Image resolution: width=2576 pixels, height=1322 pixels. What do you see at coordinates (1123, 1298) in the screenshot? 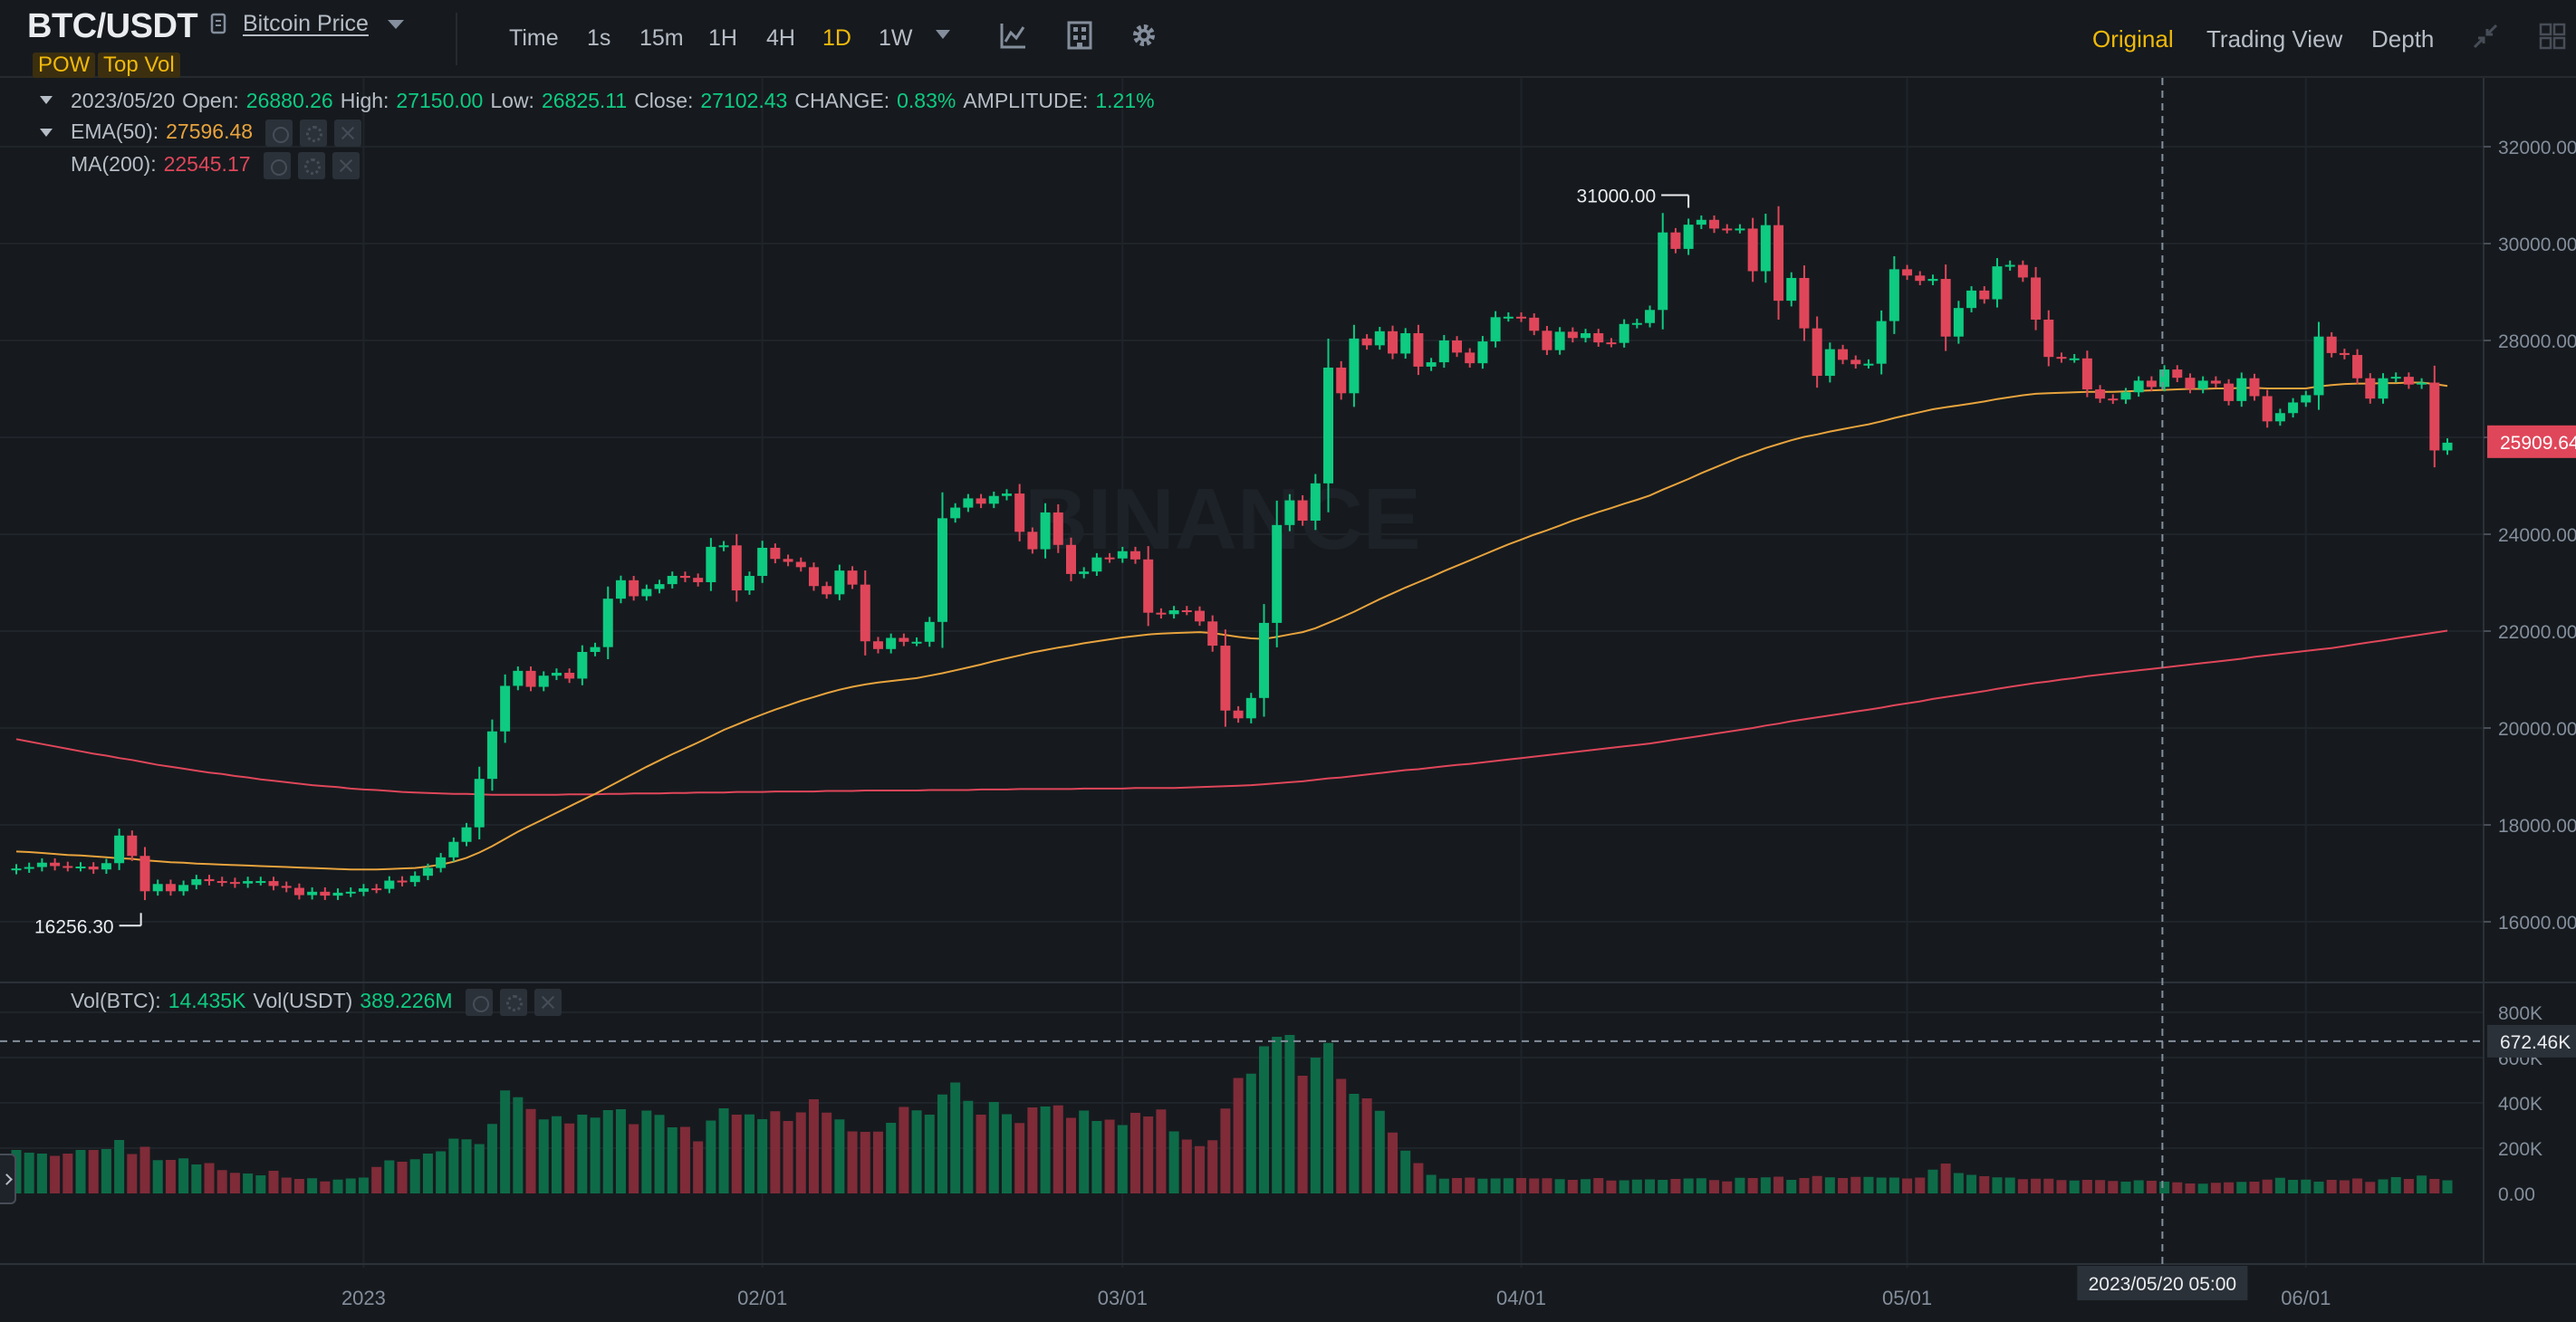
I see `time-tick-label: 03/01` at bounding box center [1123, 1298].